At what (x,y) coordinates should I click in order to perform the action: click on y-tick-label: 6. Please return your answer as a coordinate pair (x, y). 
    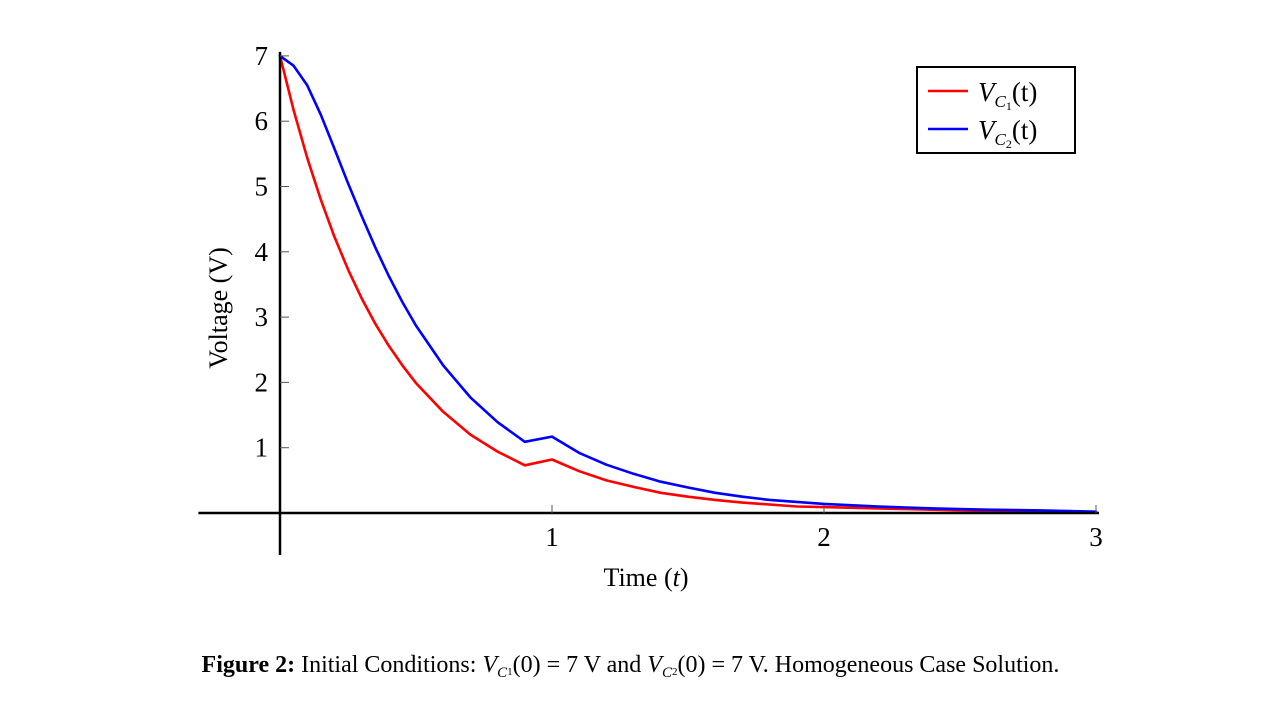
    Looking at the image, I should click on (262, 121).